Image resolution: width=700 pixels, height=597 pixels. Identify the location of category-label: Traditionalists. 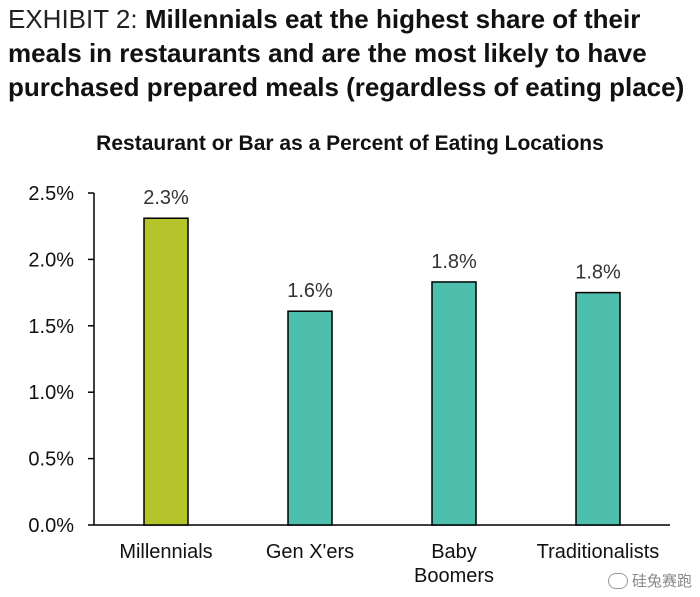
(598, 552).